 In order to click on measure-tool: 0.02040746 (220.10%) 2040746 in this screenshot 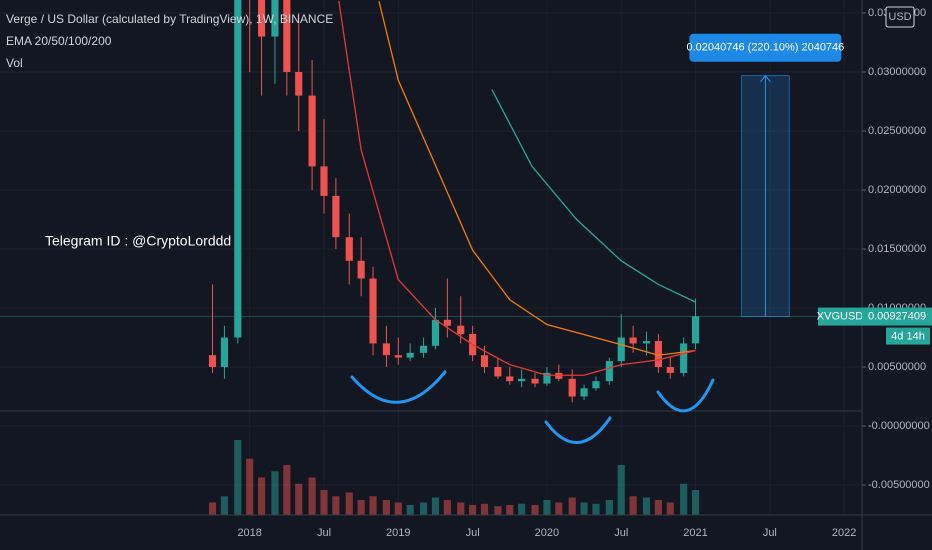, I will do `click(765, 175)`.